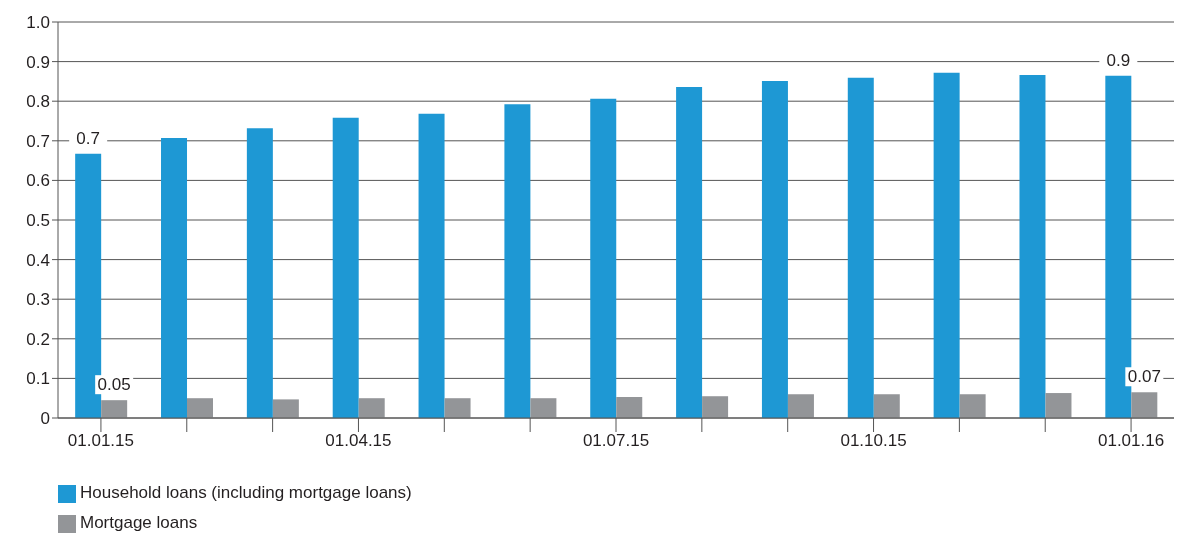 The image size is (1204, 546). I want to click on y-tick-label: 0.4, so click(38, 260).